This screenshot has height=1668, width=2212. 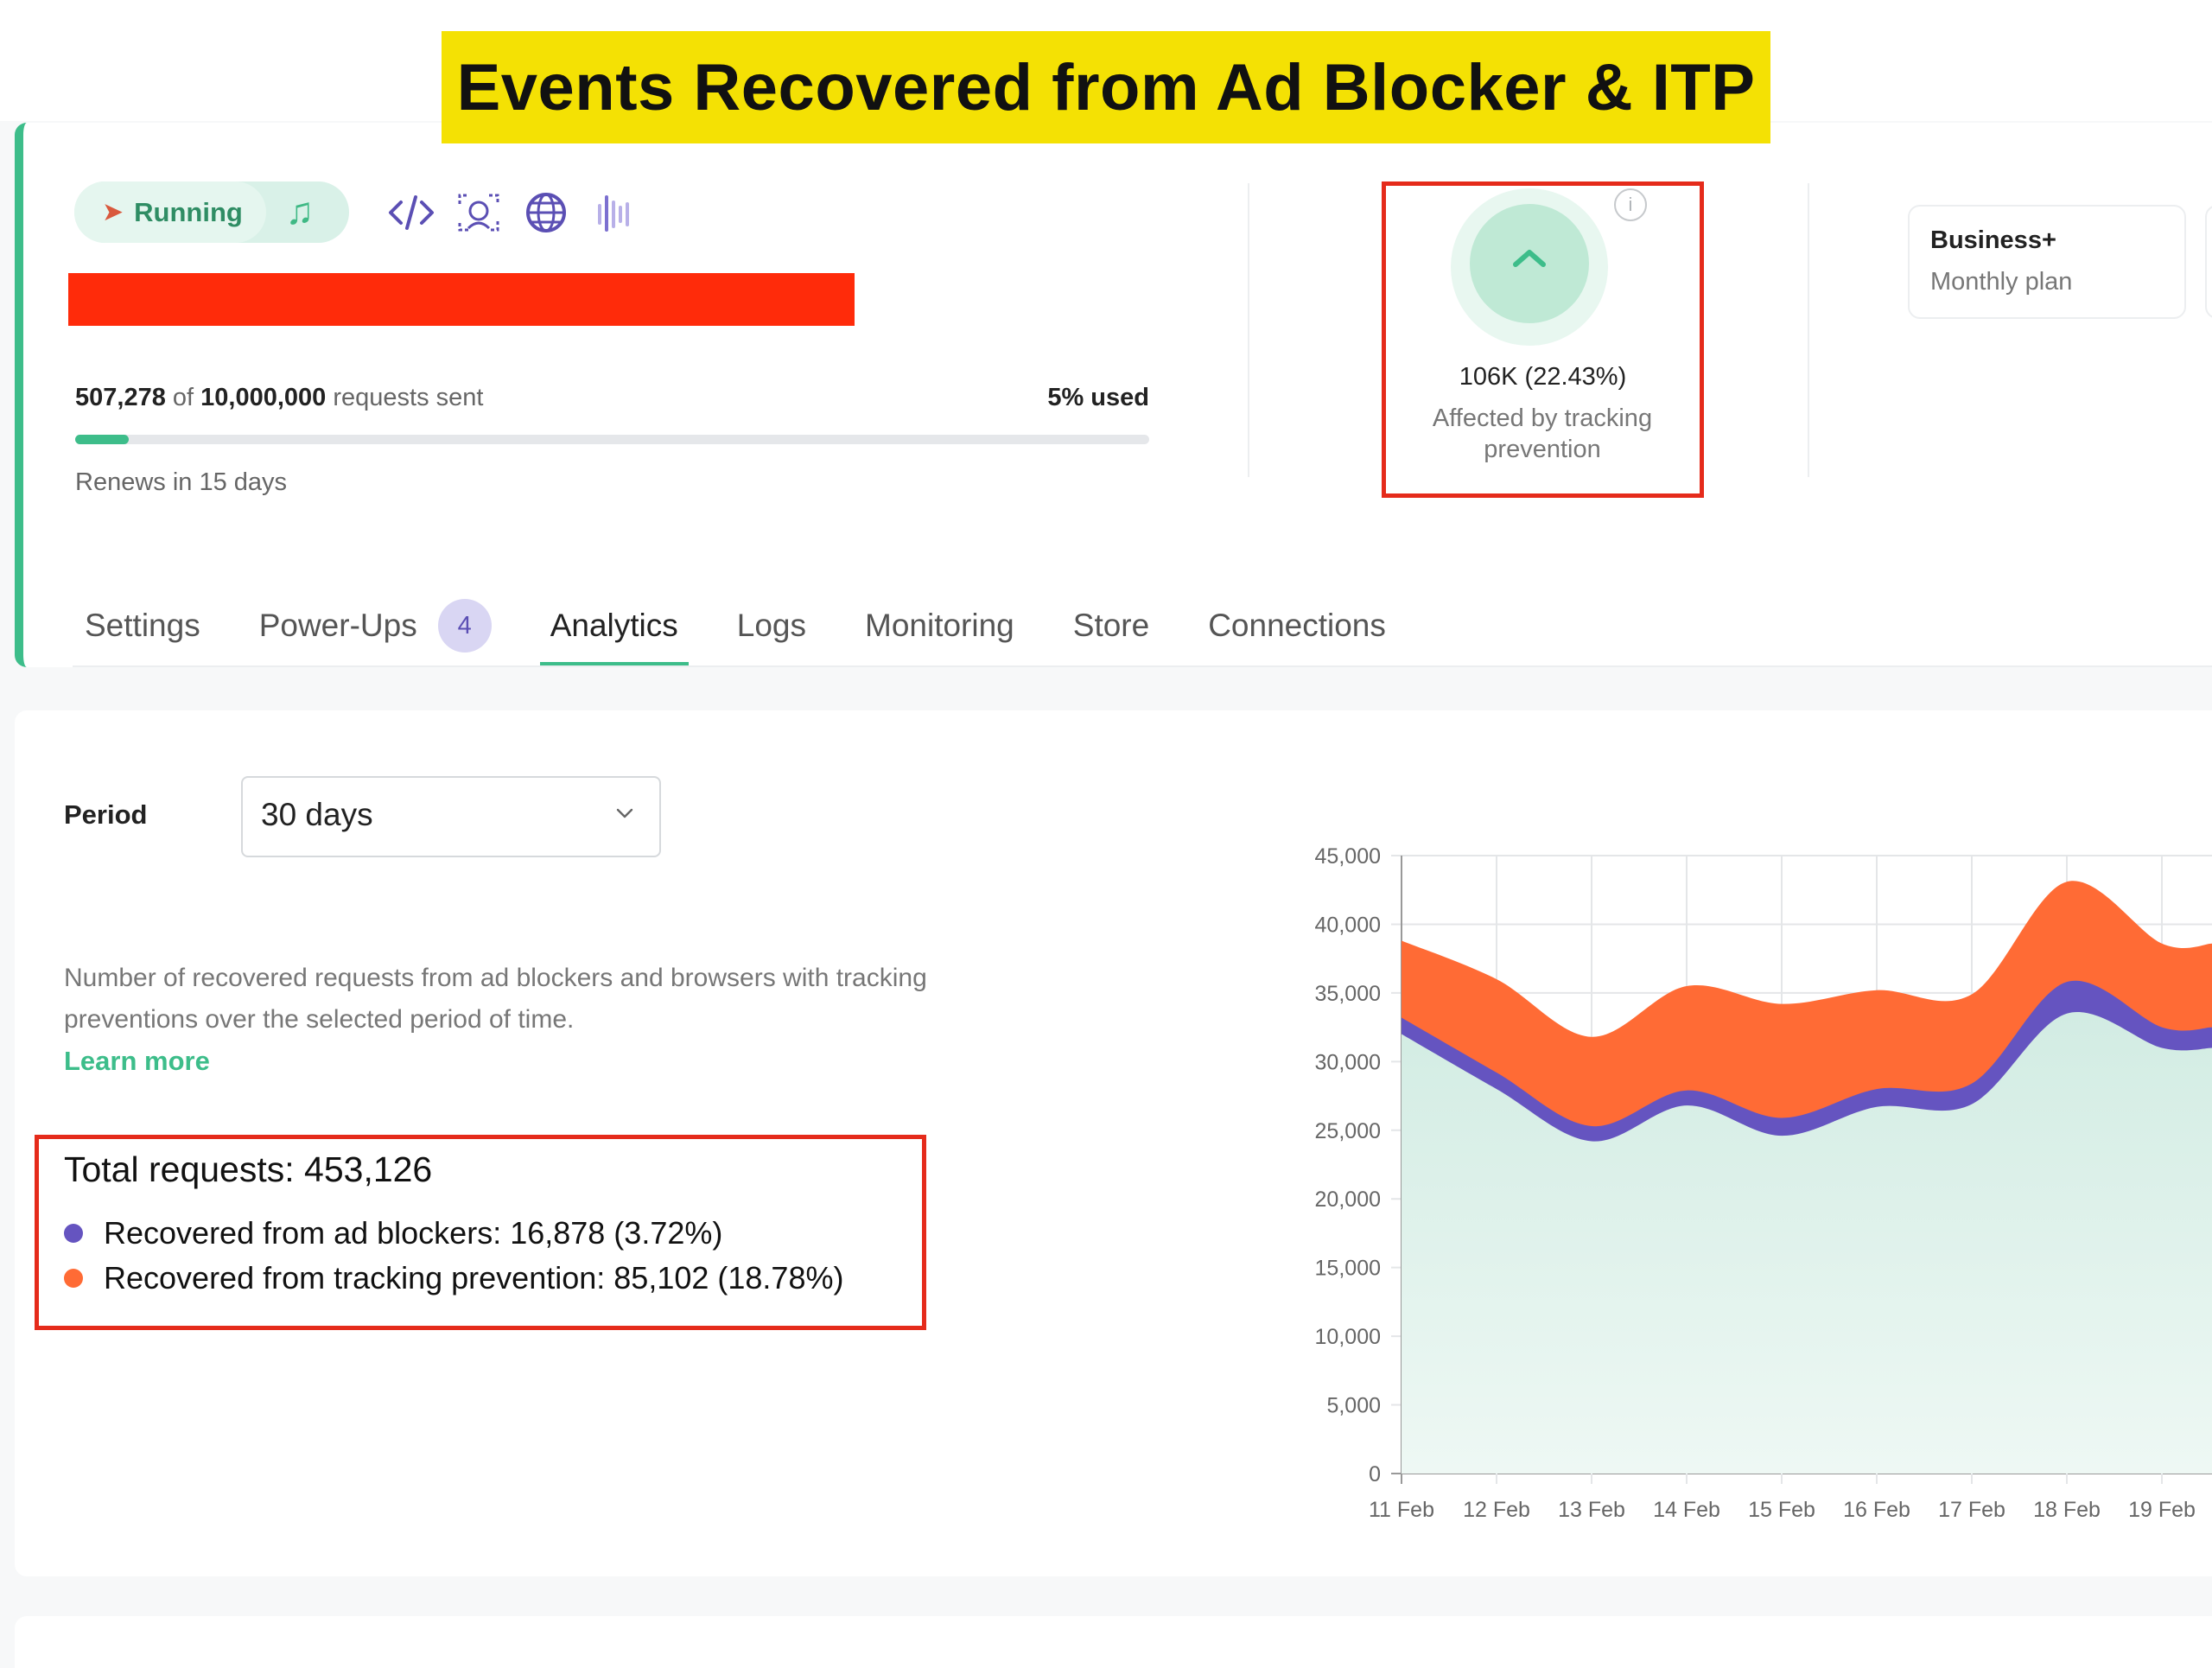 I want to click on code-icon, so click(x=411, y=212).